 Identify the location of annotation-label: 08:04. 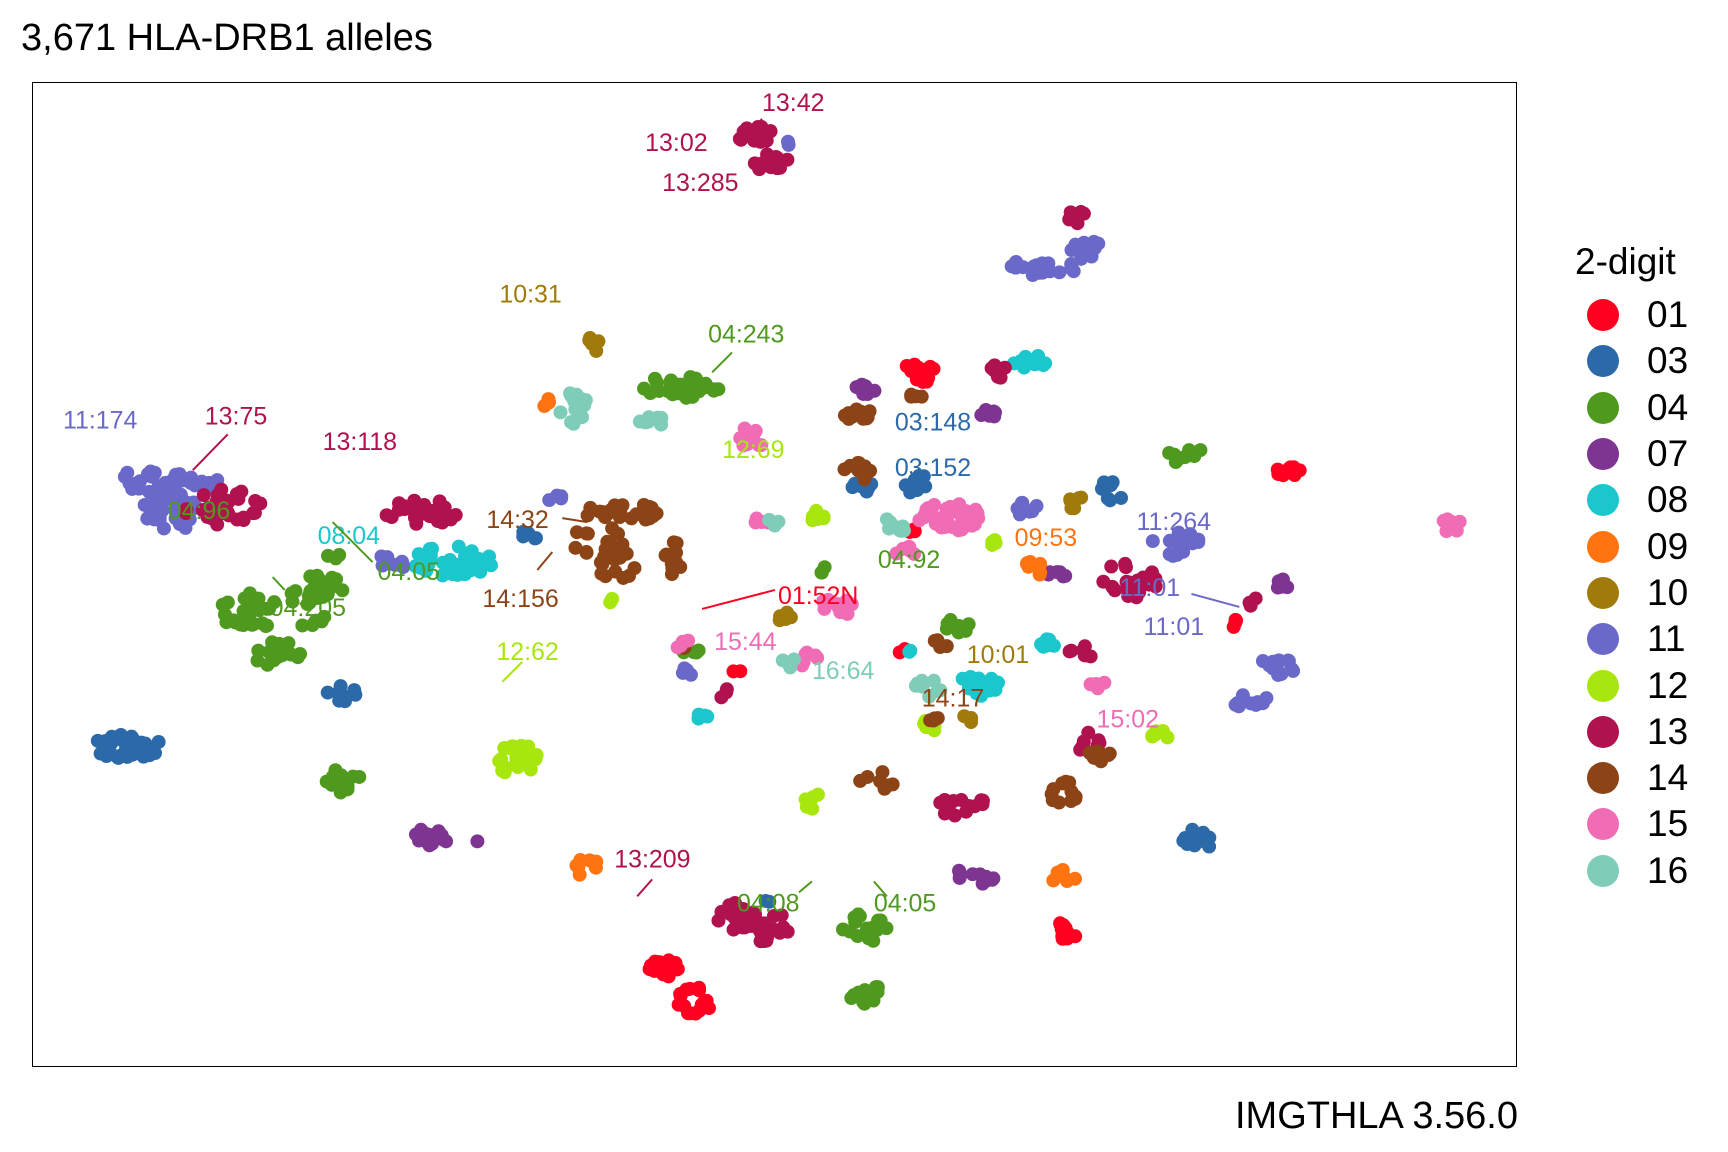
(349, 536).